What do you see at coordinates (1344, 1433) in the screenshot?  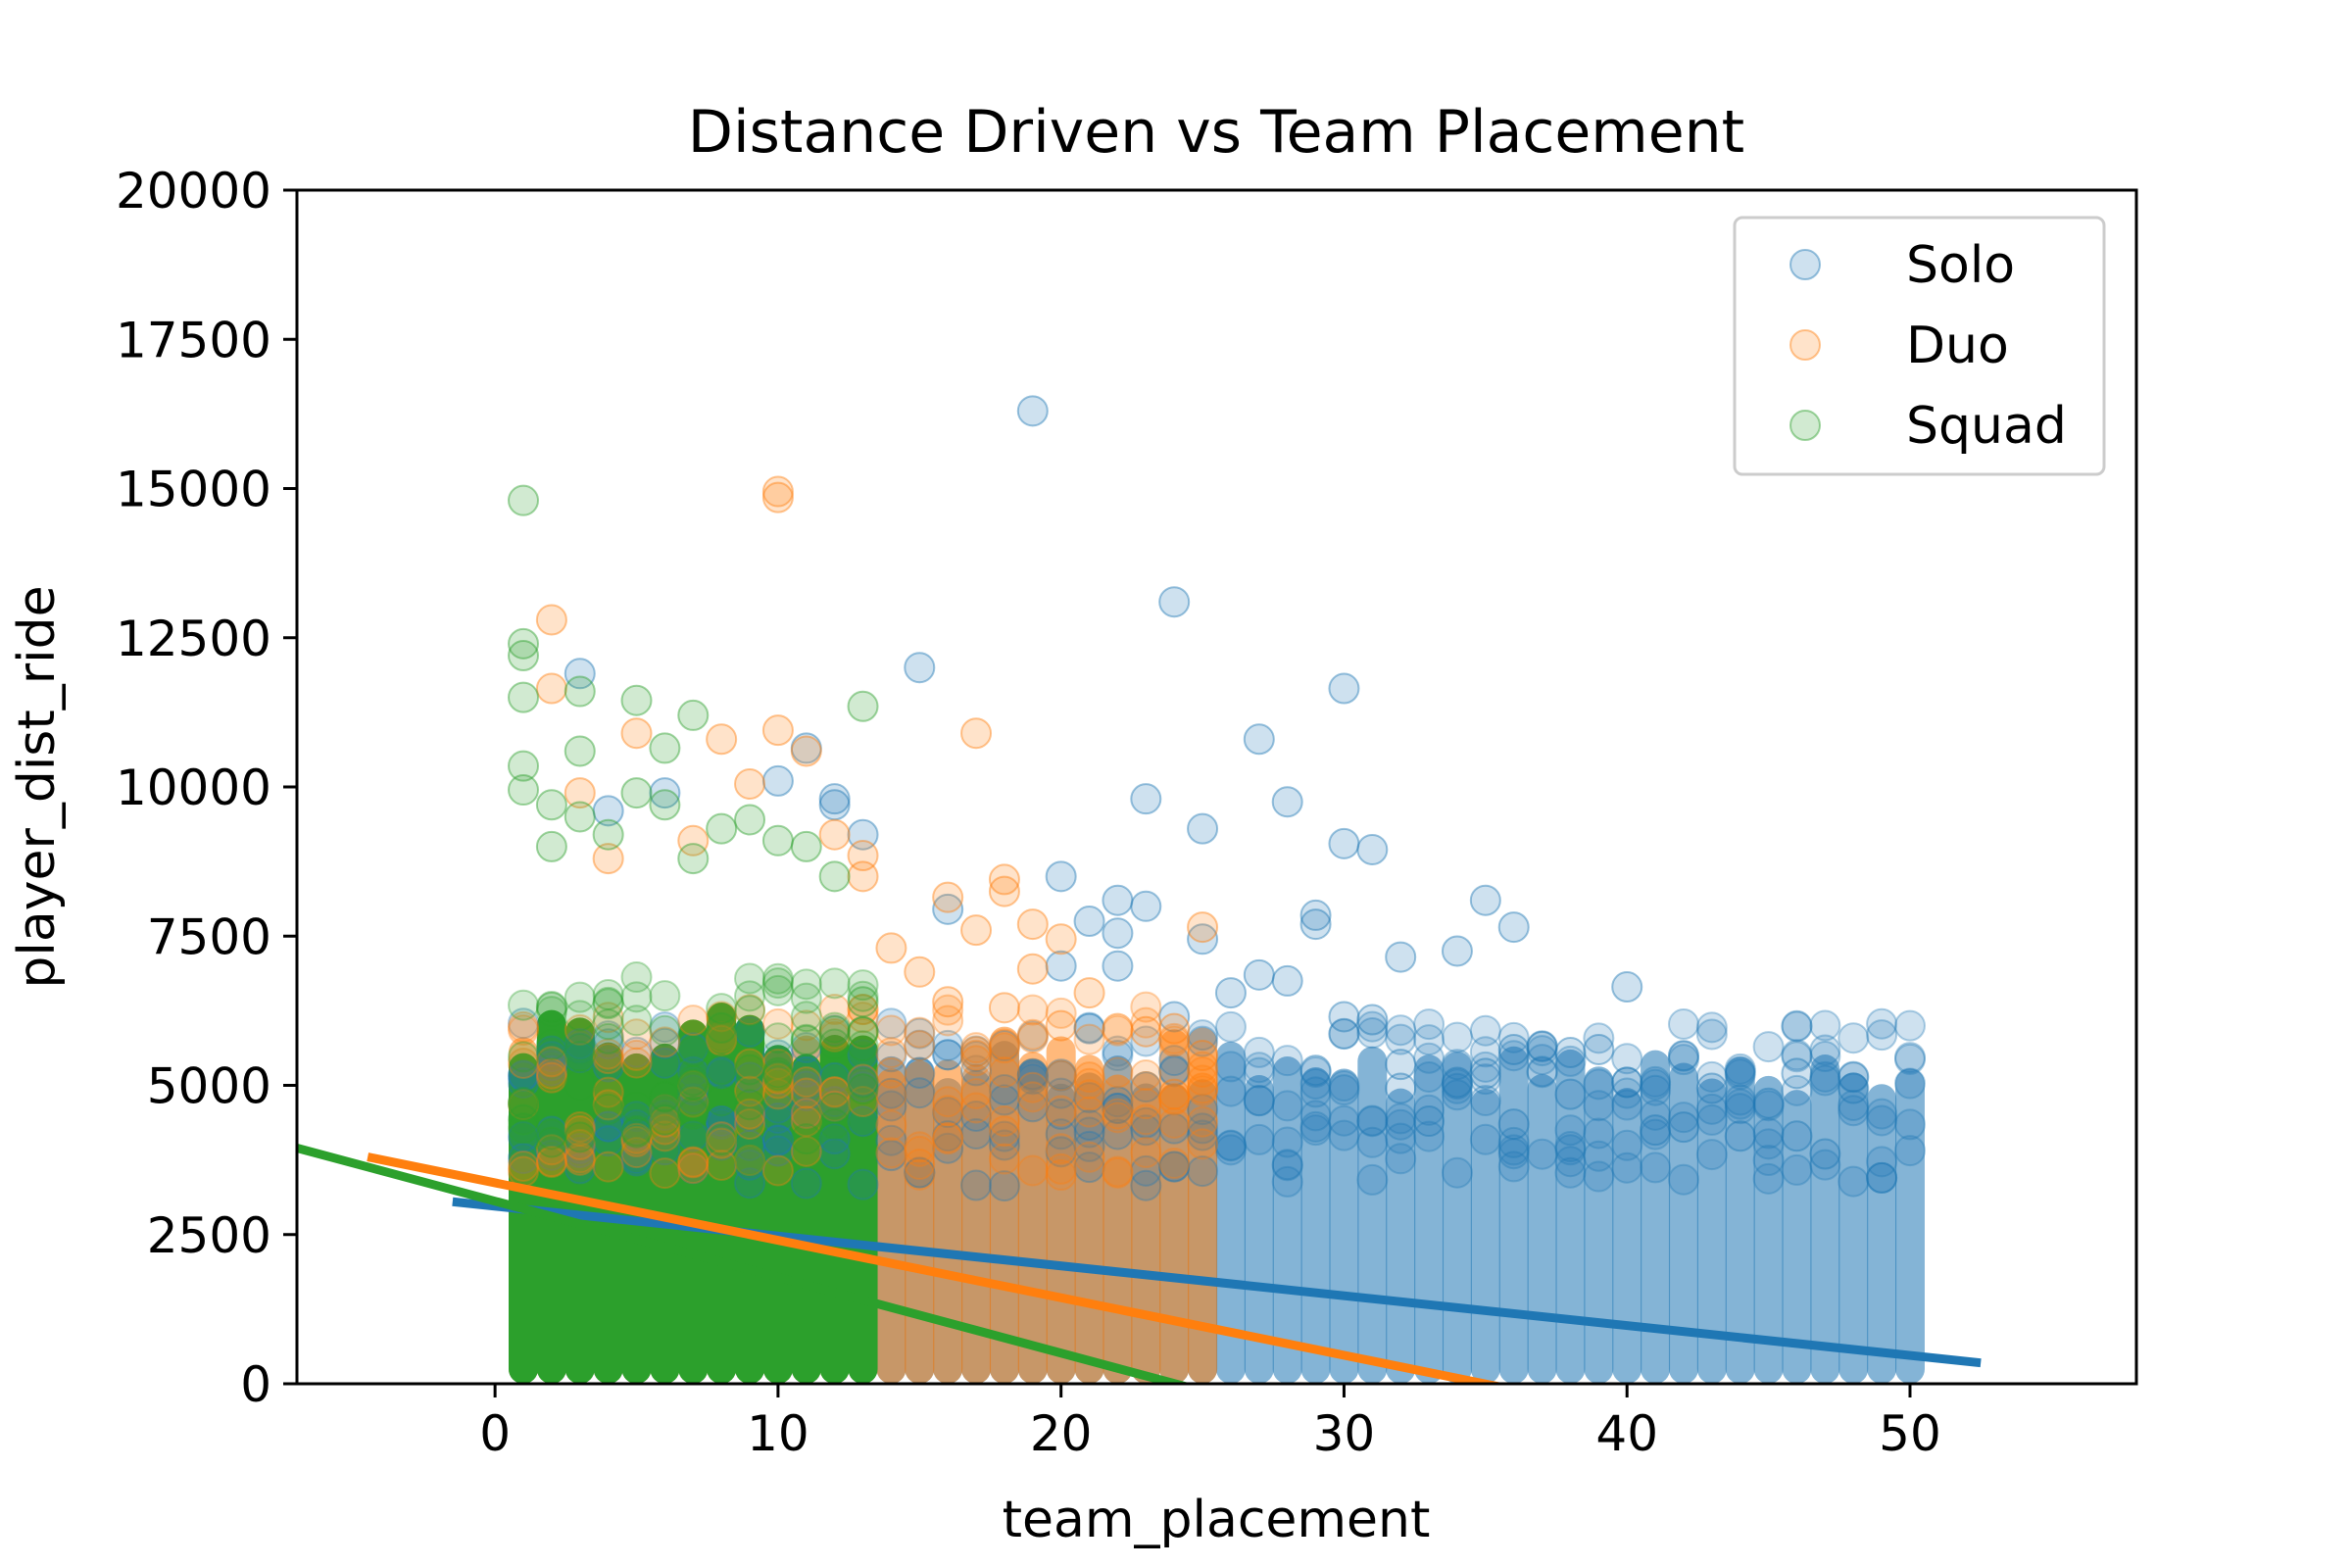 I see `x-tick-label: 30` at bounding box center [1344, 1433].